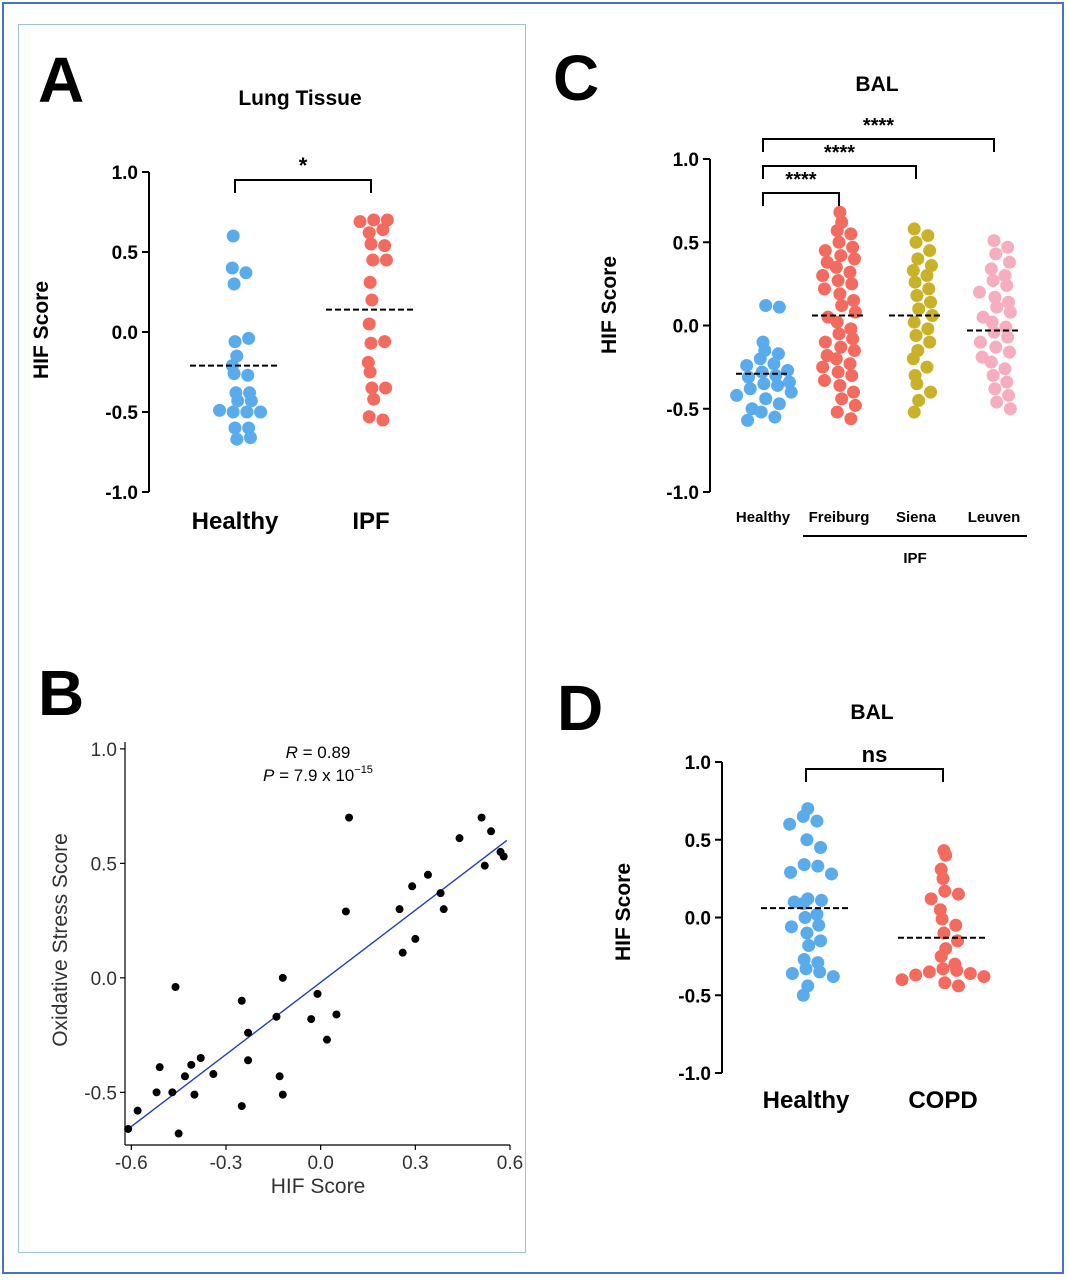 Image resolution: width=1069 pixels, height=1280 pixels. Describe the element at coordinates (576, 78) in the screenshot. I see `panel-c-letter: C` at that location.